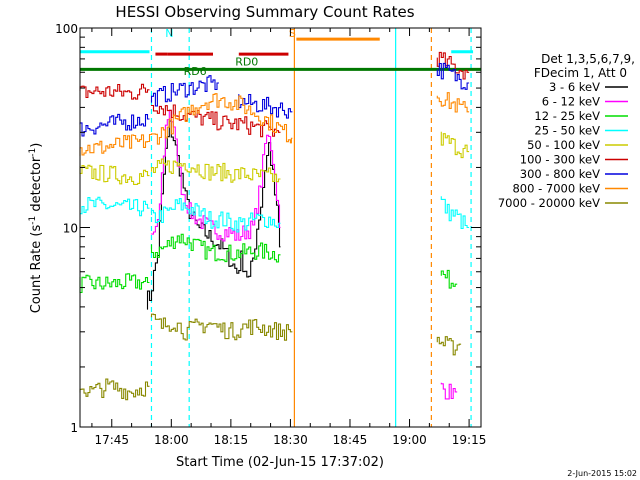 Image resolution: width=640 pixels, height=480 pixels. I want to click on legend-header-detectors: Det 1,3,5,6,7,9,, so click(588, 59).